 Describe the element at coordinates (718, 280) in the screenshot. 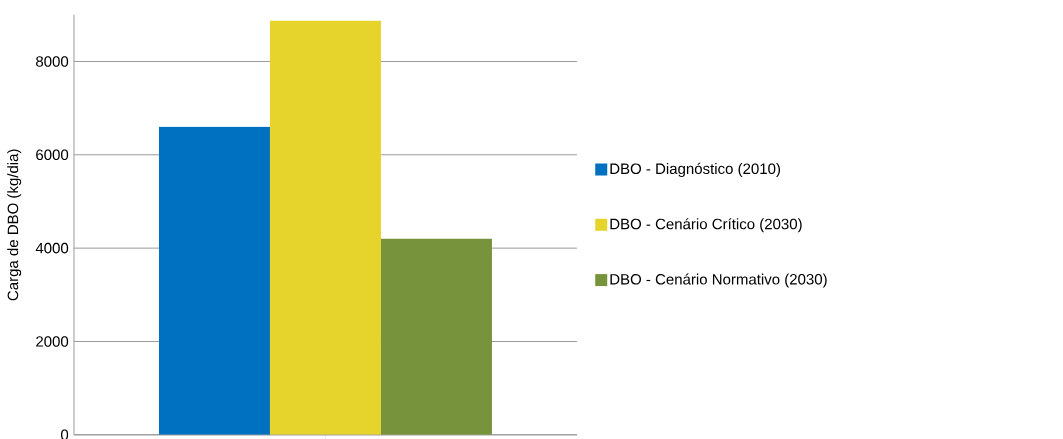

I see `legend-label: DBO - Cenário Normativo (2030)` at that location.